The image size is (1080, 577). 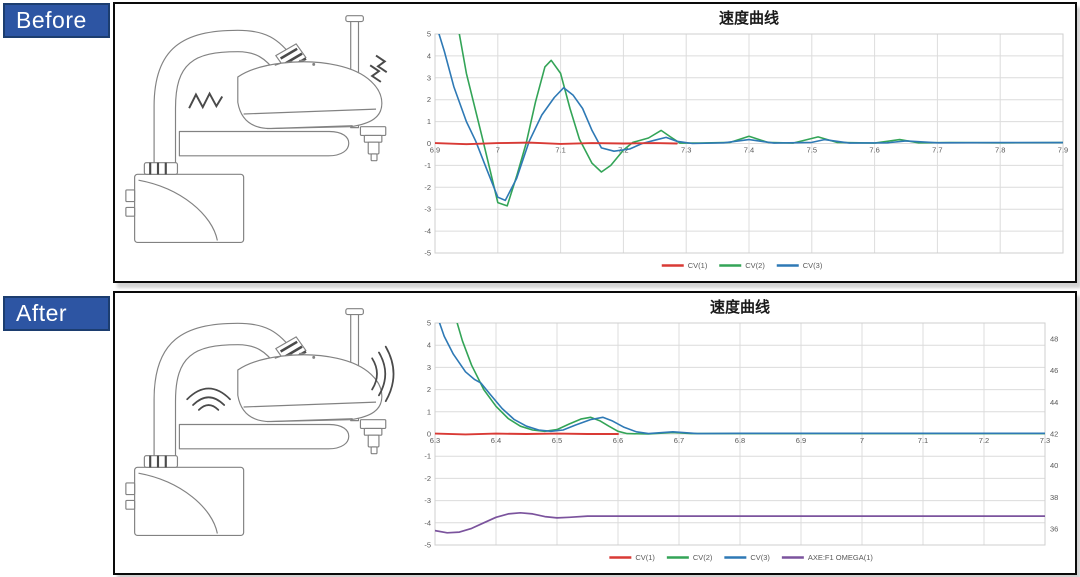 I want to click on vibration-zigzag-icon, so click(x=288, y=82).